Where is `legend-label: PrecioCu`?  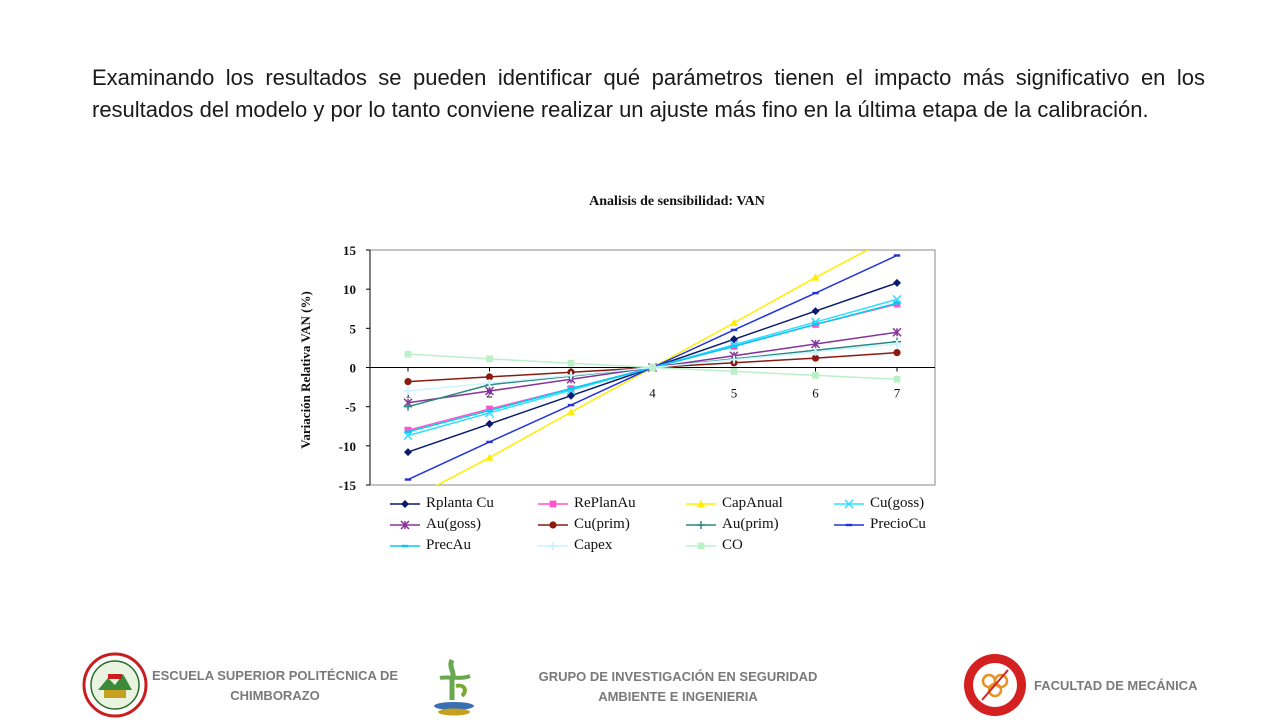 legend-label: PrecioCu is located at coordinates (898, 524).